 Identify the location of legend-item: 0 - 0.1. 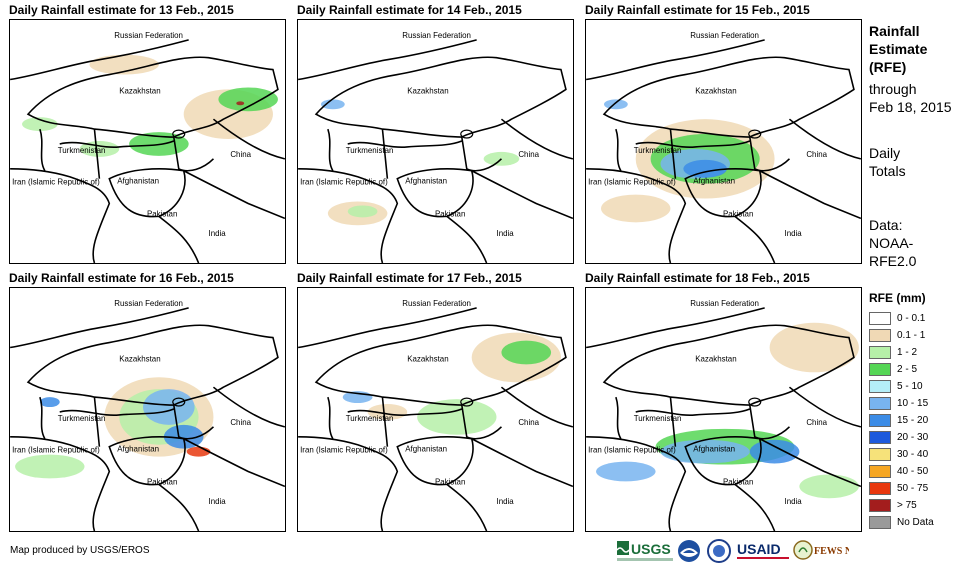
(916, 319).